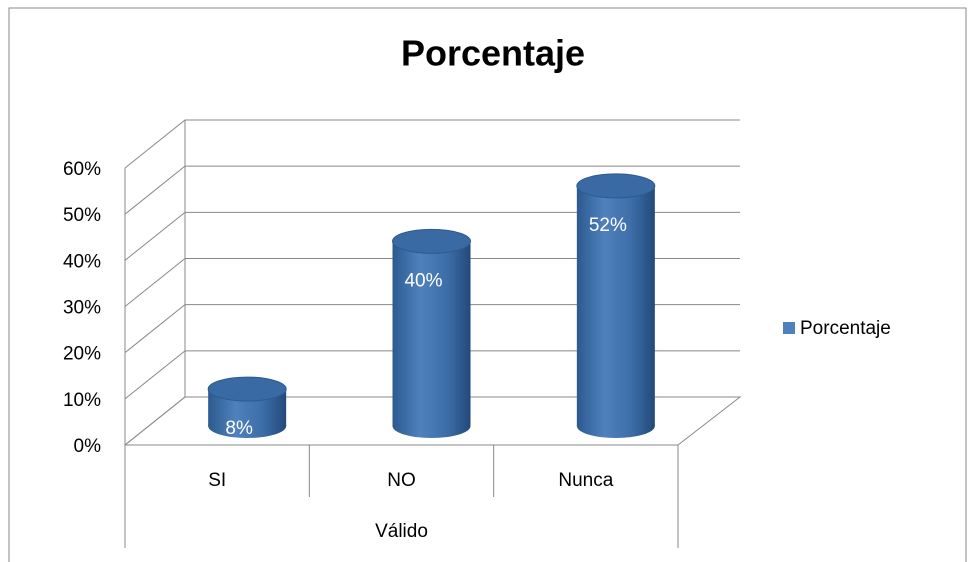  Describe the element at coordinates (493, 53) in the screenshot. I see `chart-title: Porcentaje` at that location.